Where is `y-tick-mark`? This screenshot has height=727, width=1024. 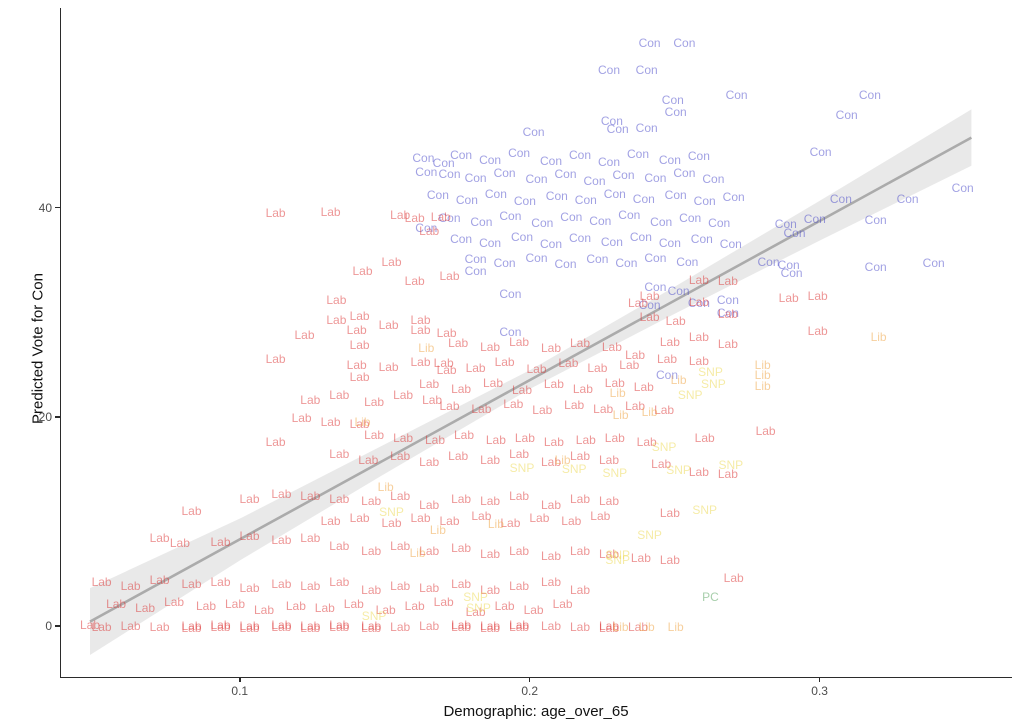 y-tick-mark is located at coordinates (57, 207).